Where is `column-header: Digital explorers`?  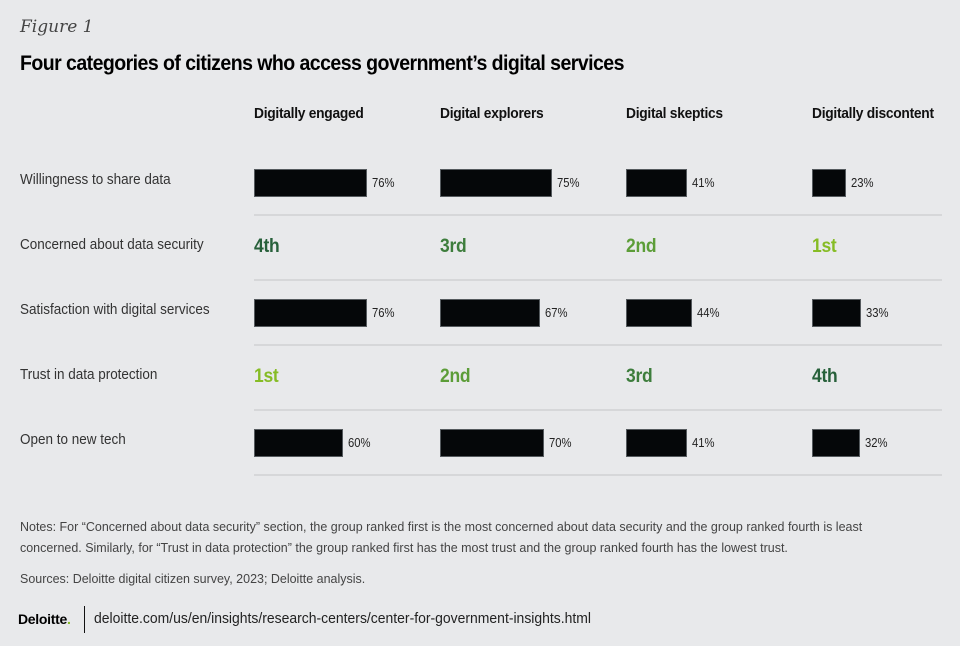 column-header: Digital explorers is located at coordinates (492, 113).